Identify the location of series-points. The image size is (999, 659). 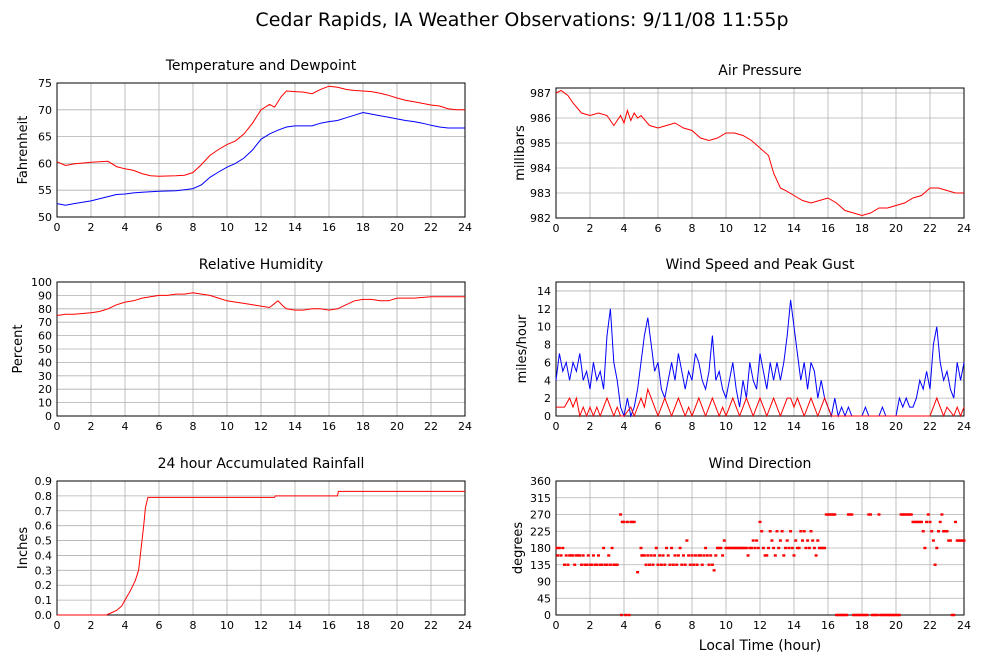
(760, 565).